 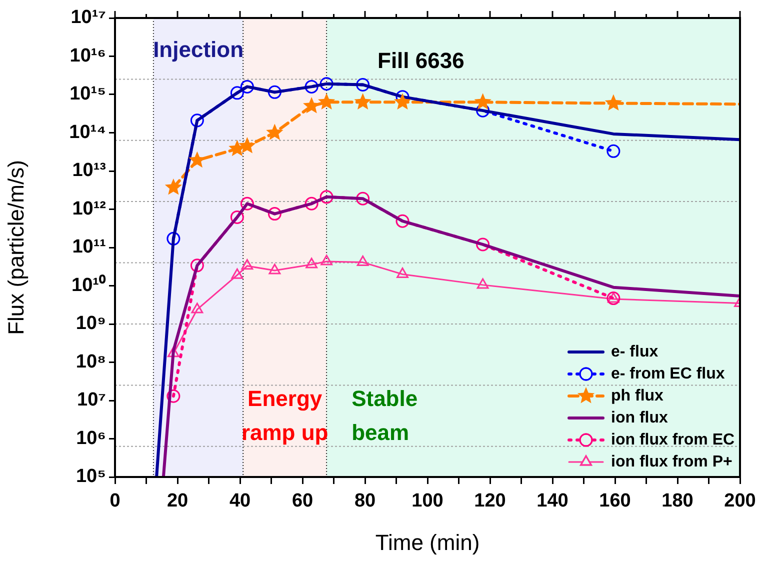 What do you see at coordinates (428, 501) in the screenshot?
I see `x-tick-label: 100` at bounding box center [428, 501].